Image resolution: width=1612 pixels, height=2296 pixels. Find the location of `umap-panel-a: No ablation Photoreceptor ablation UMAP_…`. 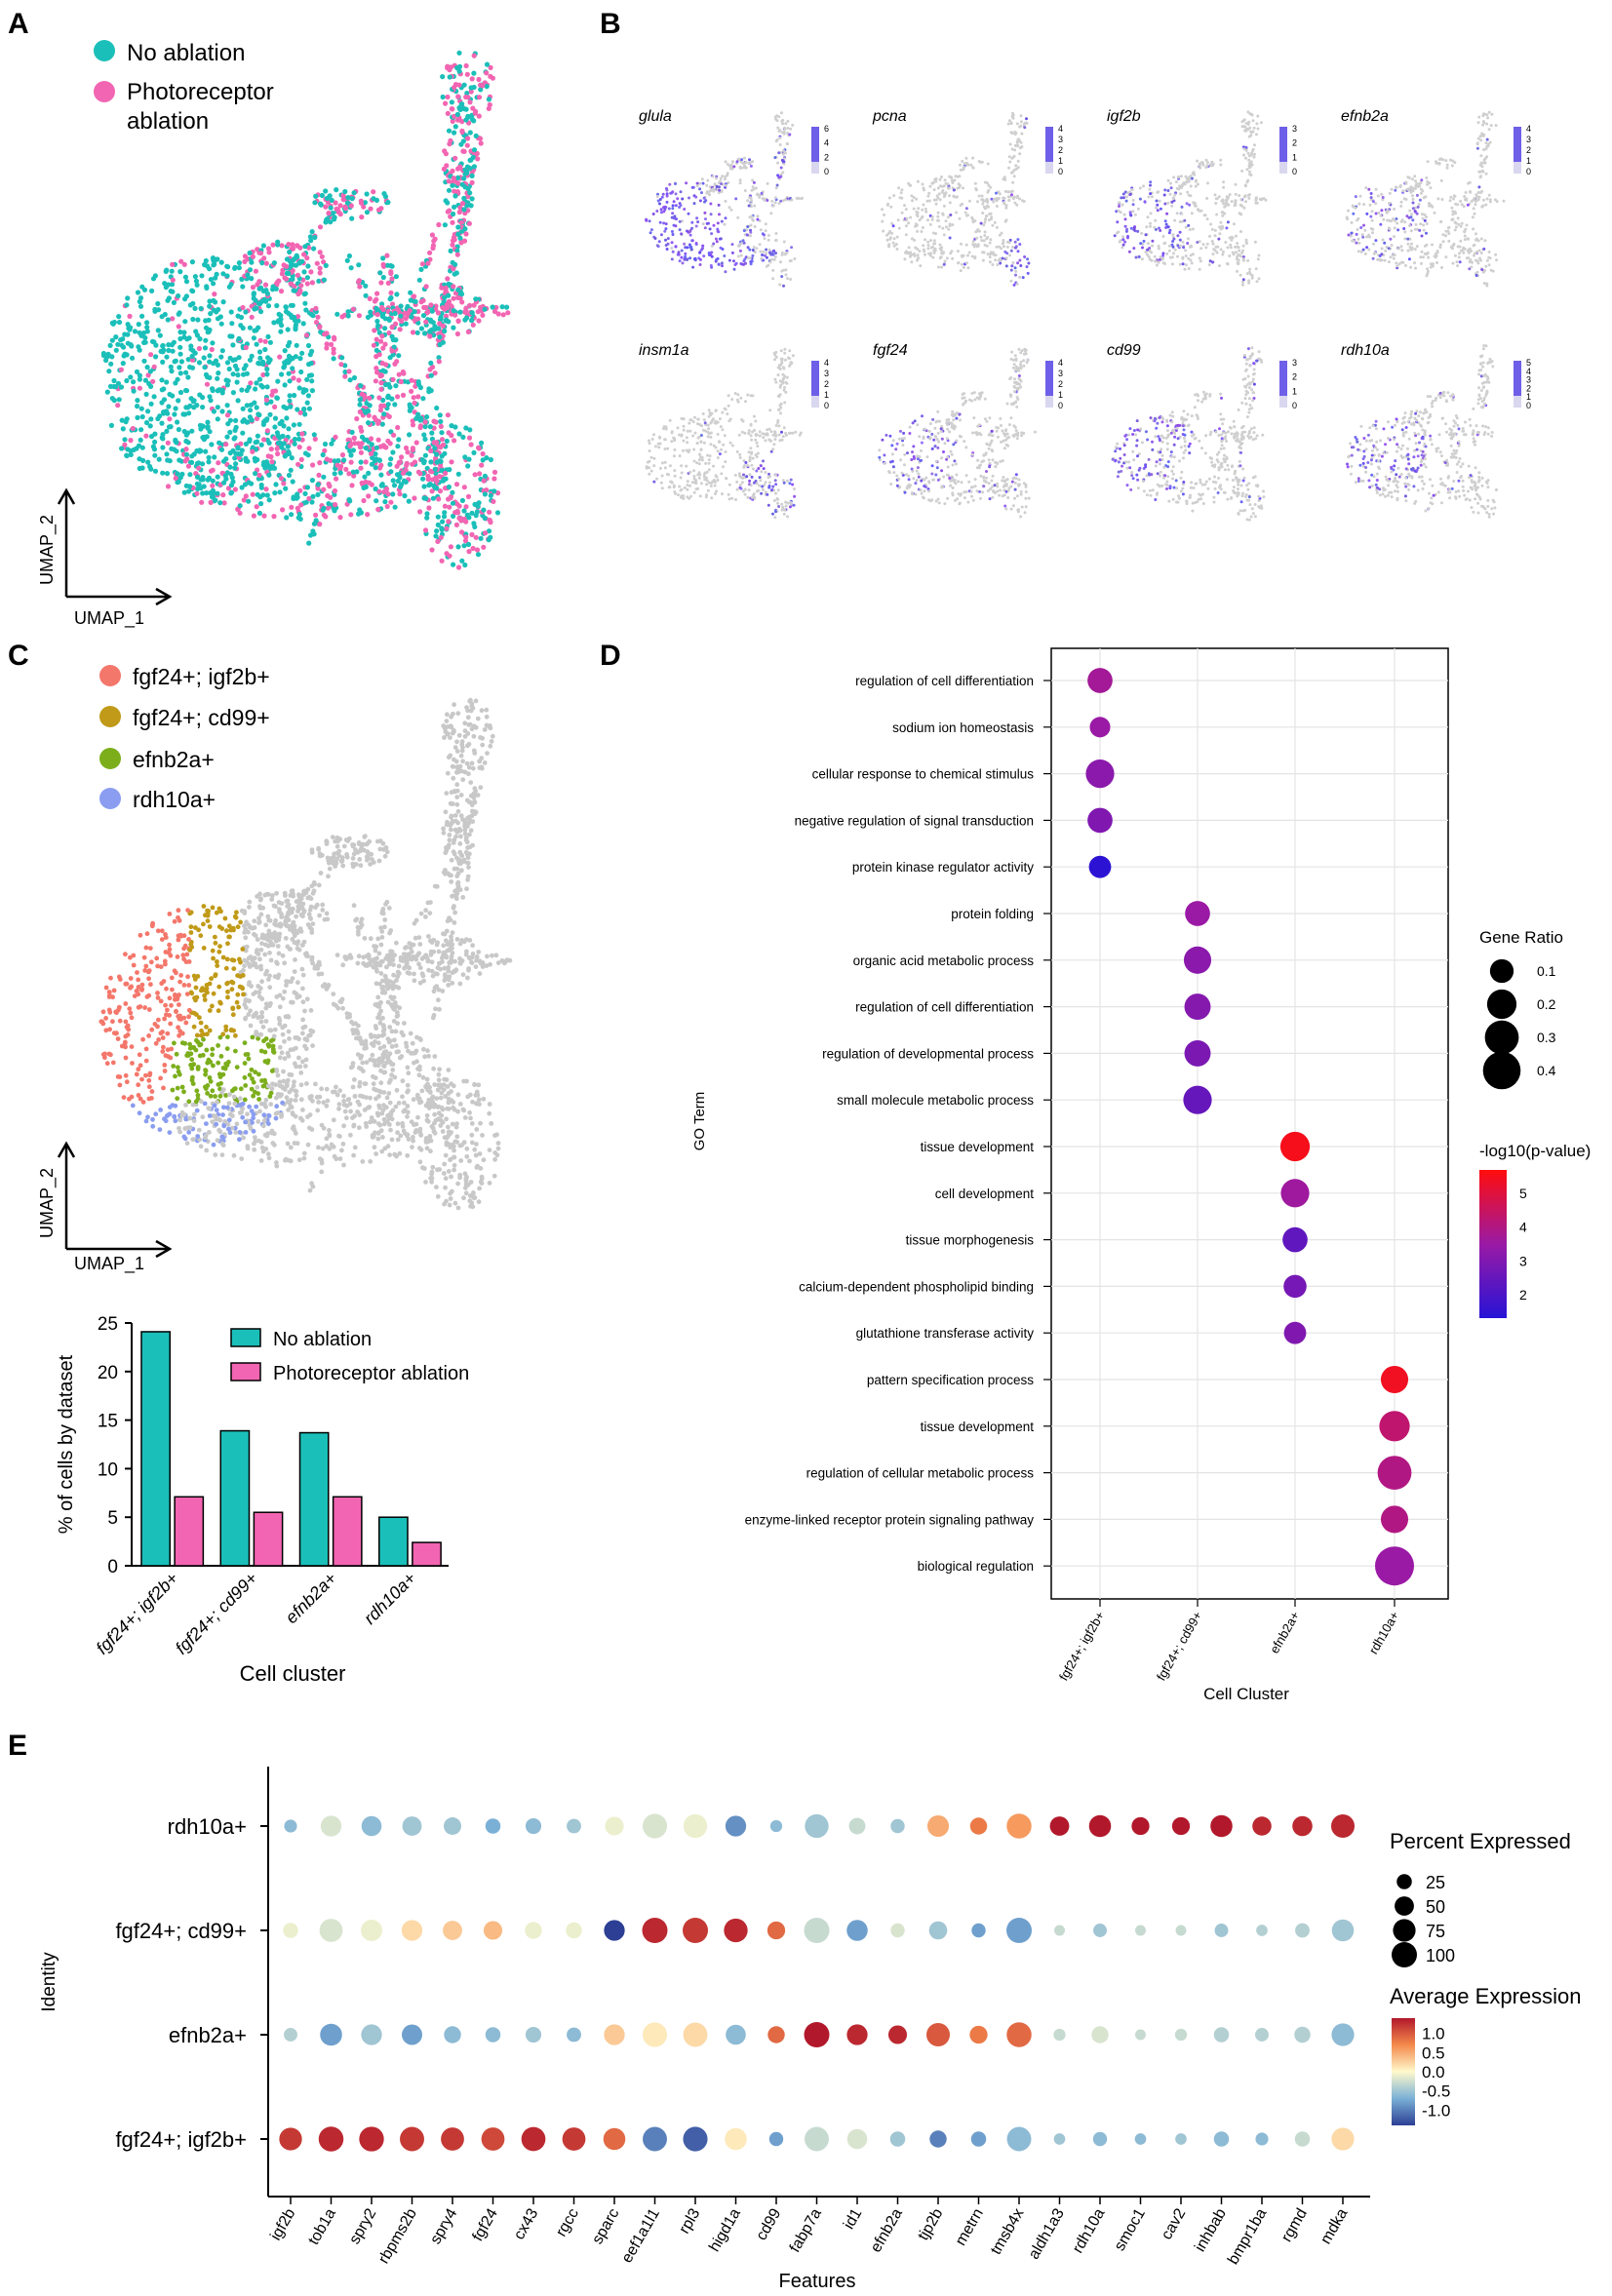

umap-panel-a: No ablation Photoreceptor ablation UMAP_… is located at coordinates (274, 334).